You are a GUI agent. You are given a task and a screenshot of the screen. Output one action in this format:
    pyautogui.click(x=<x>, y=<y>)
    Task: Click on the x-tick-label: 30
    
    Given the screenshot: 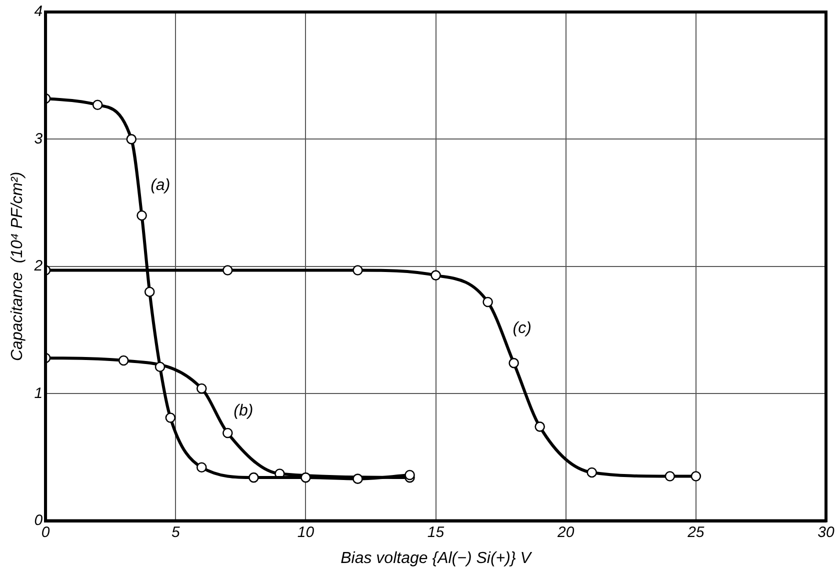 What is the action you would take?
    pyautogui.click(x=826, y=532)
    